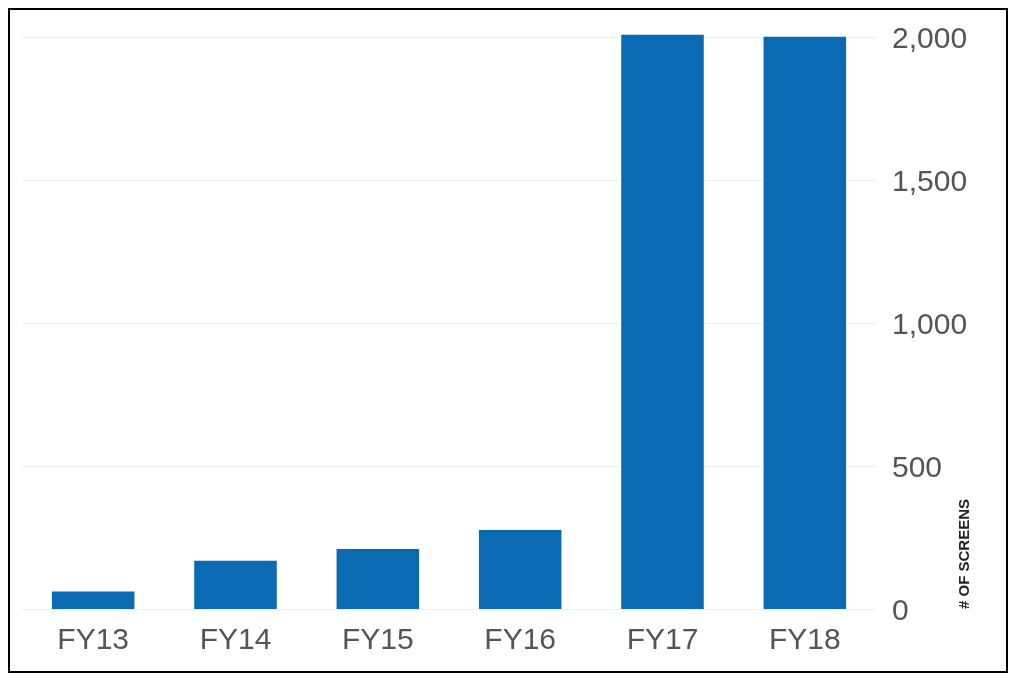  Describe the element at coordinates (93, 638) in the screenshot. I see `x-tick-label: FY13` at that location.